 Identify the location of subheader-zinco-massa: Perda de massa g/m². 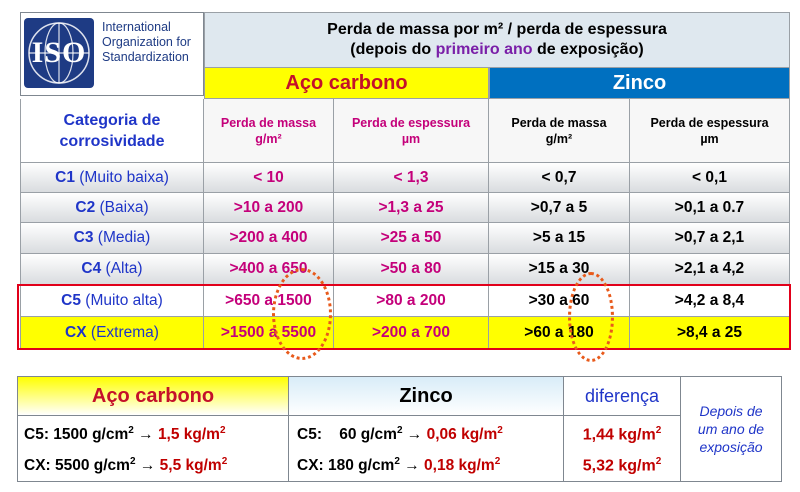
(559, 131).